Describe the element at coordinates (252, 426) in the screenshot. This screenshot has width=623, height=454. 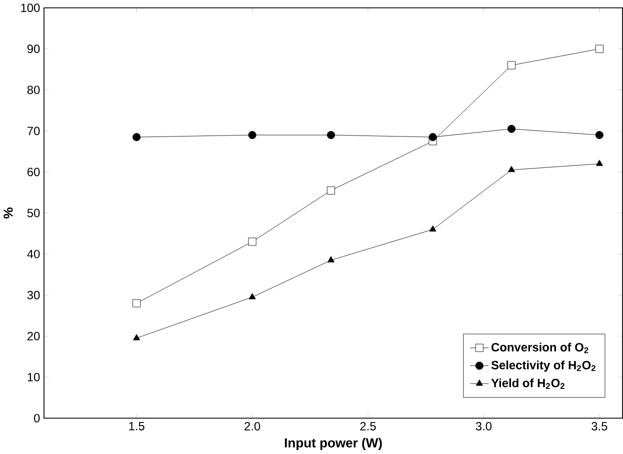
I see `x-tick-label: 2.0` at that location.